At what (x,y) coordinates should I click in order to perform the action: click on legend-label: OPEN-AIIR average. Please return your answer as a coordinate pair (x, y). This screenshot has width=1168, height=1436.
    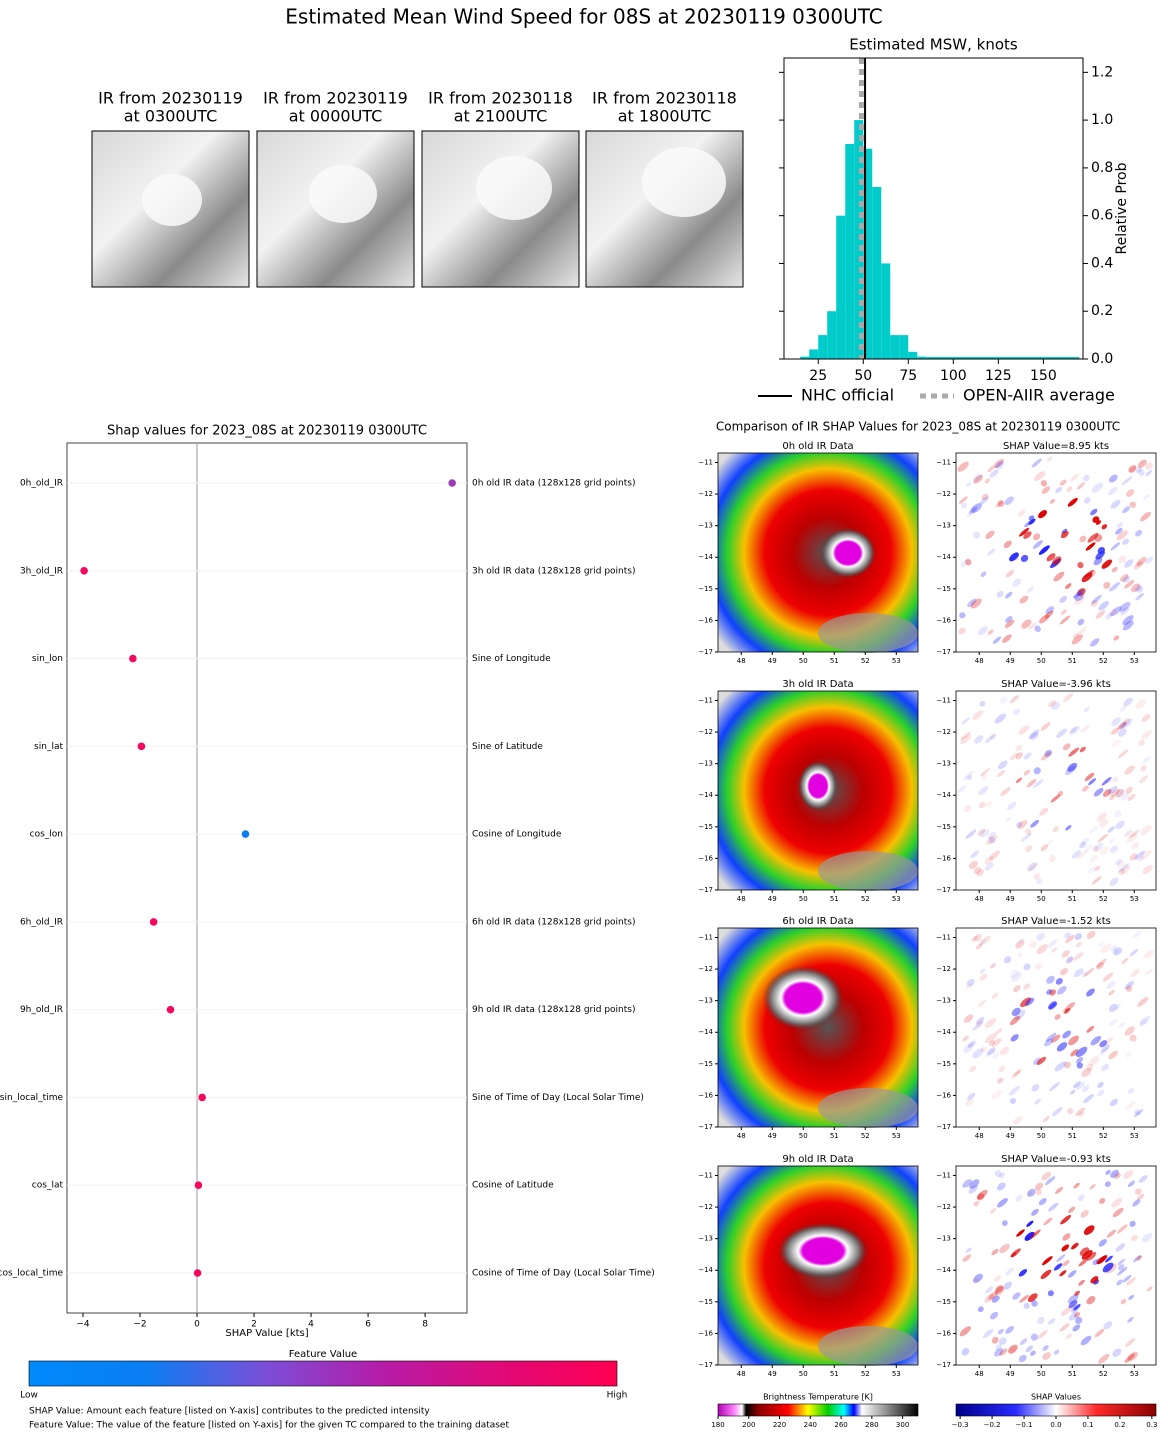
    Looking at the image, I should click on (1039, 395).